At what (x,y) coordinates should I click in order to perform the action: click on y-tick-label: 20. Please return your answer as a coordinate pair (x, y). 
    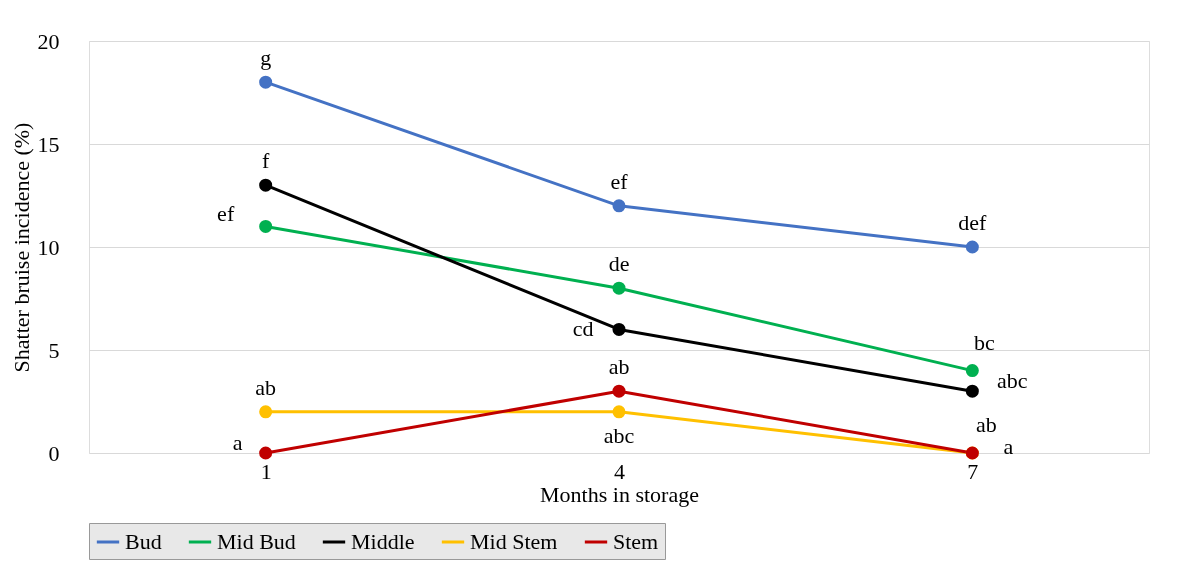
    Looking at the image, I should click on (48, 41).